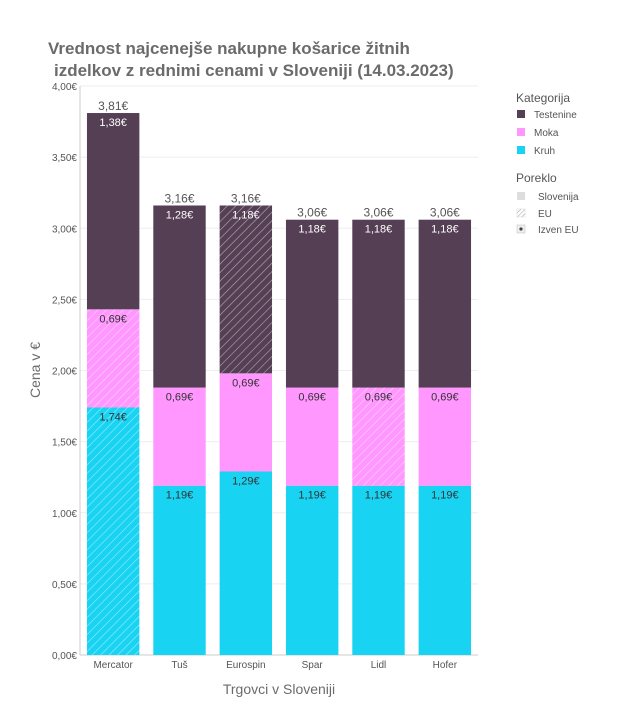 The width and height of the screenshot is (640, 723). I want to click on legend-item-testenine: Testenine, so click(555, 115).